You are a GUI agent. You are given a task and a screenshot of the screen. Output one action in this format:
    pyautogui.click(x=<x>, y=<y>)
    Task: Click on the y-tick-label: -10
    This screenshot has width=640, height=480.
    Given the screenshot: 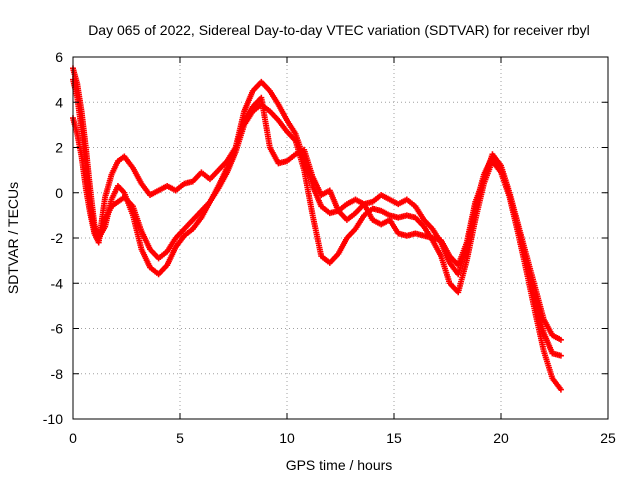 What is the action you would take?
    pyautogui.click(x=53, y=419)
    